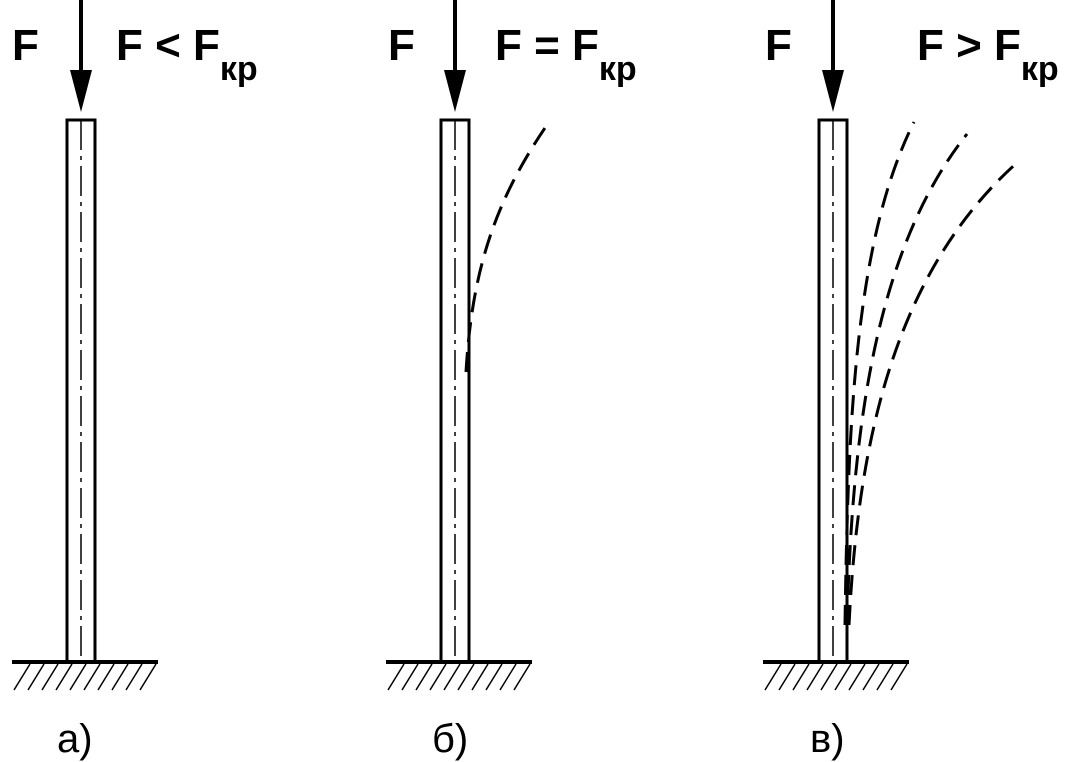 This screenshot has width=1089, height=762. I want to click on caption-a: а), so click(75, 739).